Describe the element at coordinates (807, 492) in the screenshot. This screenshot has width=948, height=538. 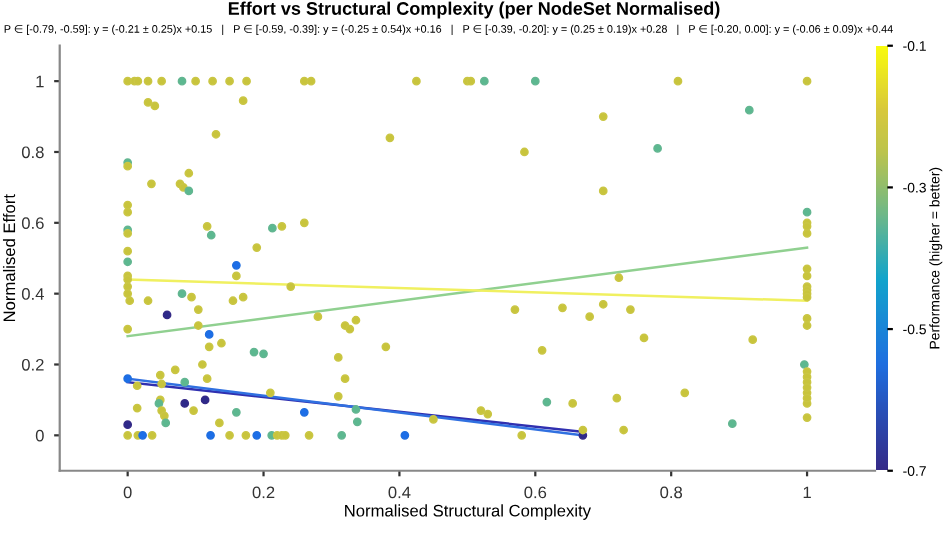
I see `x-tick-label: 1` at that location.